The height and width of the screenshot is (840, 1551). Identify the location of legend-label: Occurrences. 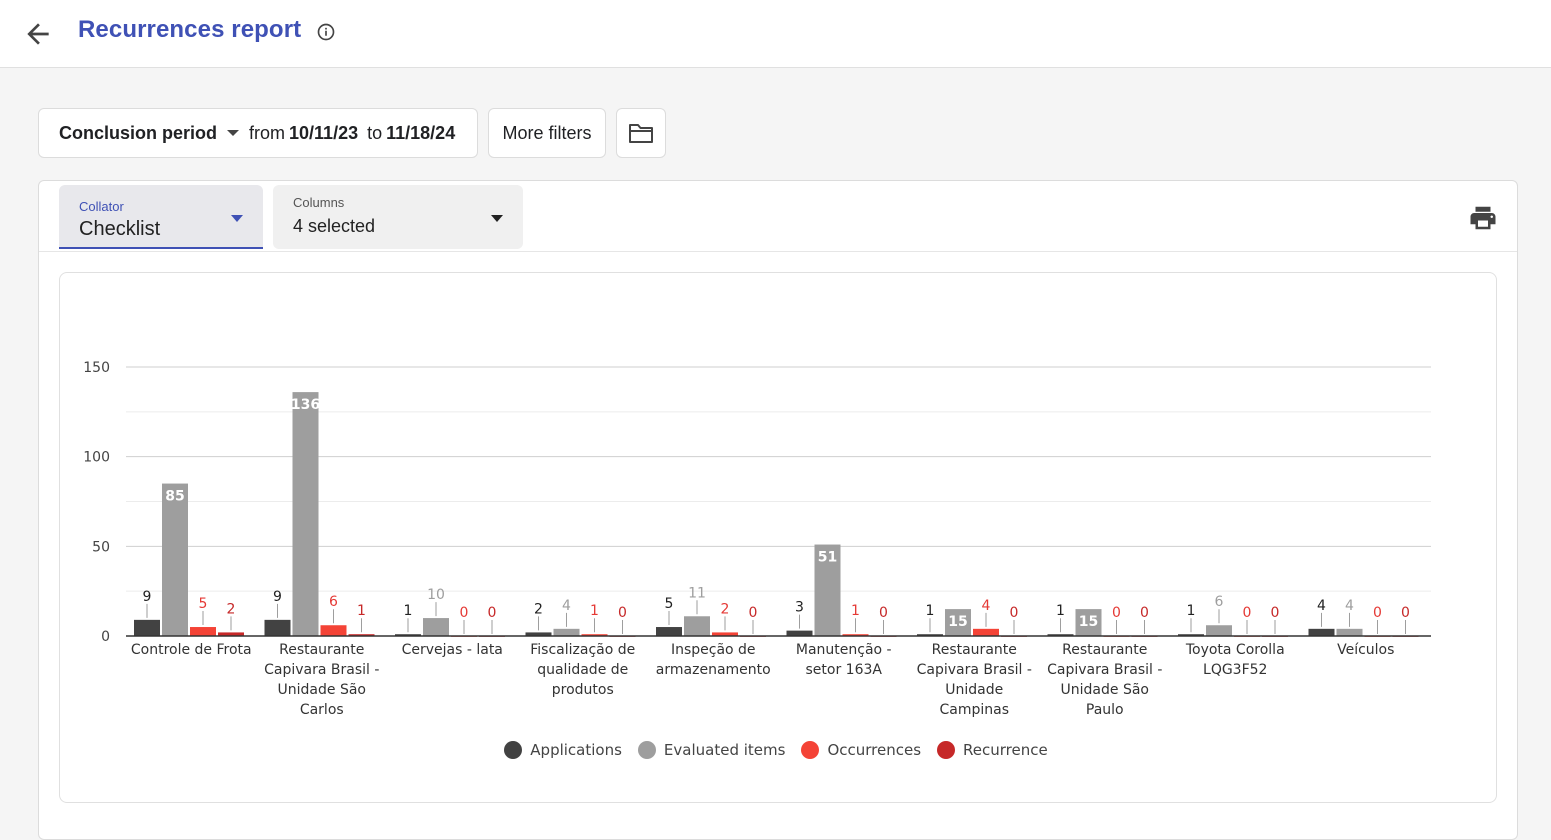
(874, 750).